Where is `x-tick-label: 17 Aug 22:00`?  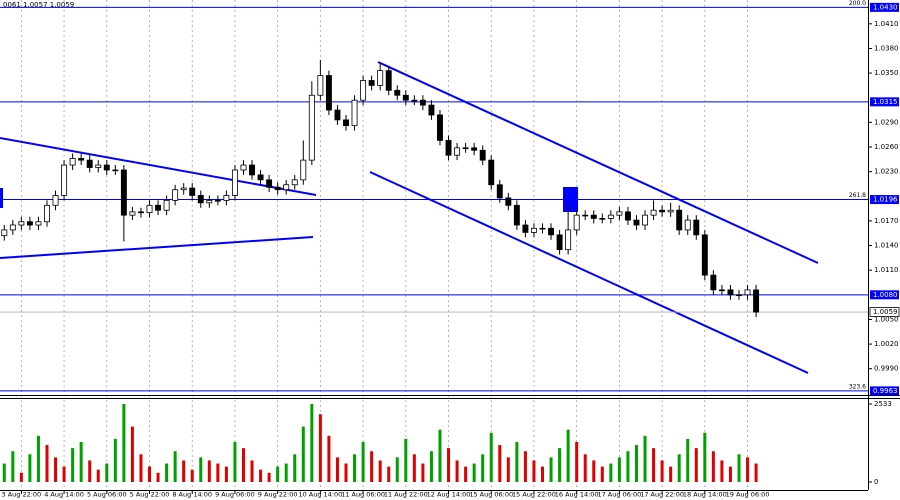 x-tick-label: 17 Aug 22:00 is located at coordinates (662, 495).